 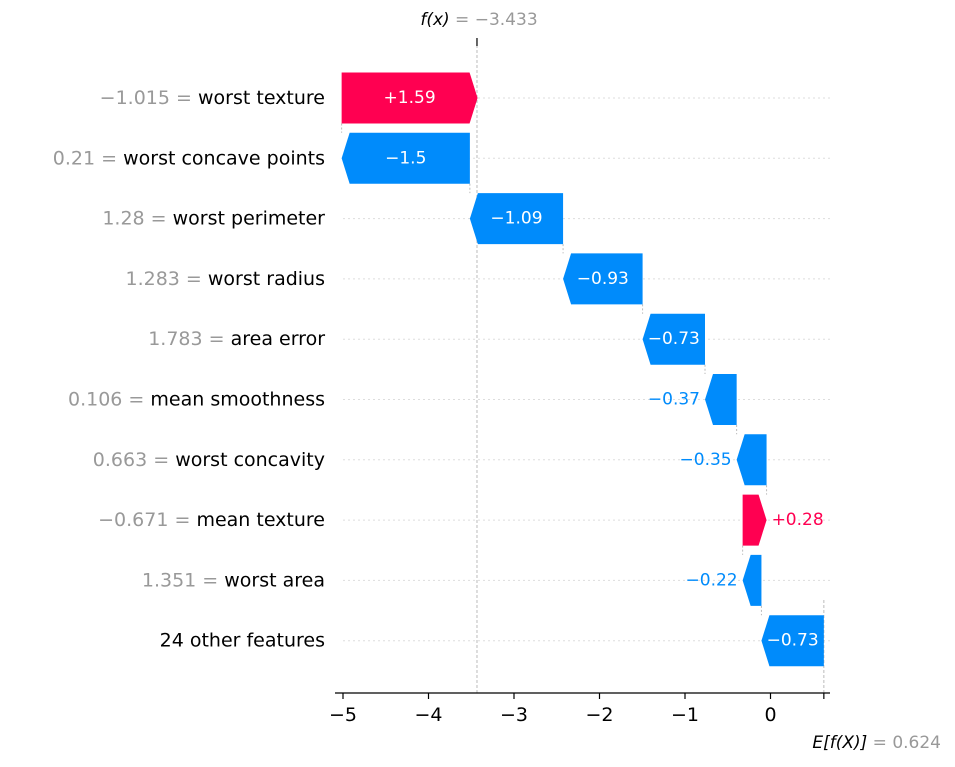 I want to click on feature-name: worst concavity, so click(x=250, y=460).